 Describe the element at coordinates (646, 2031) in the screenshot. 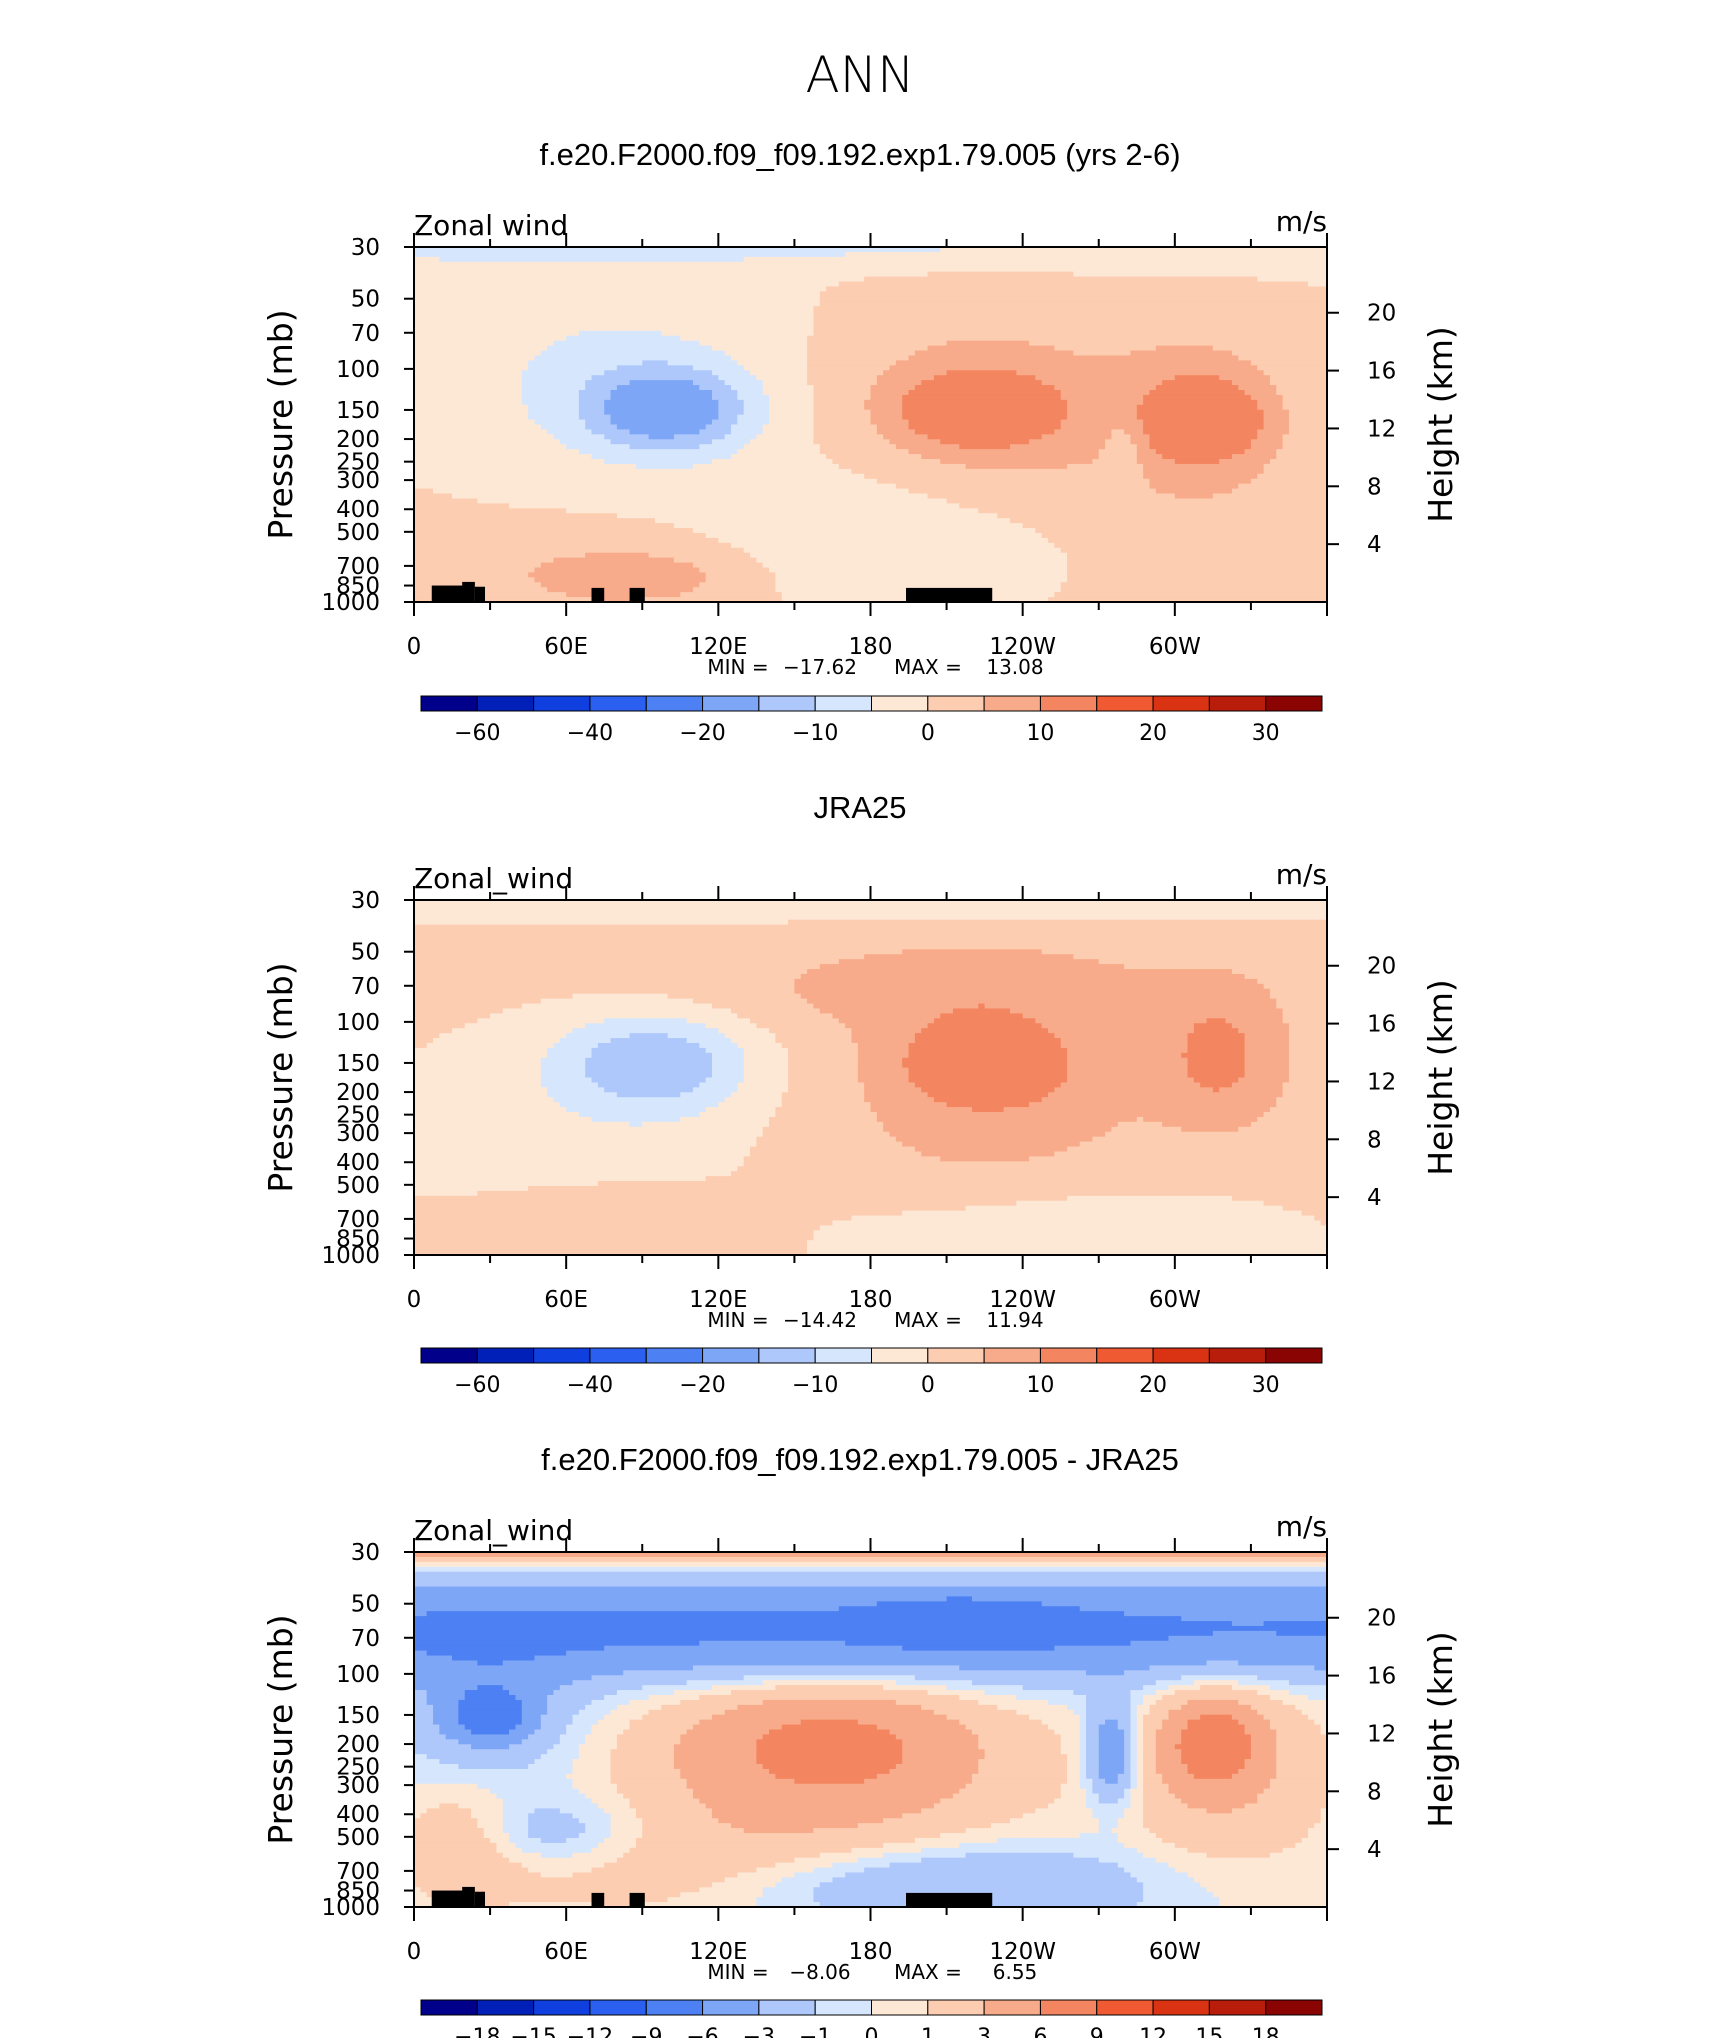

I see `colorbar-label: −9` at that location.